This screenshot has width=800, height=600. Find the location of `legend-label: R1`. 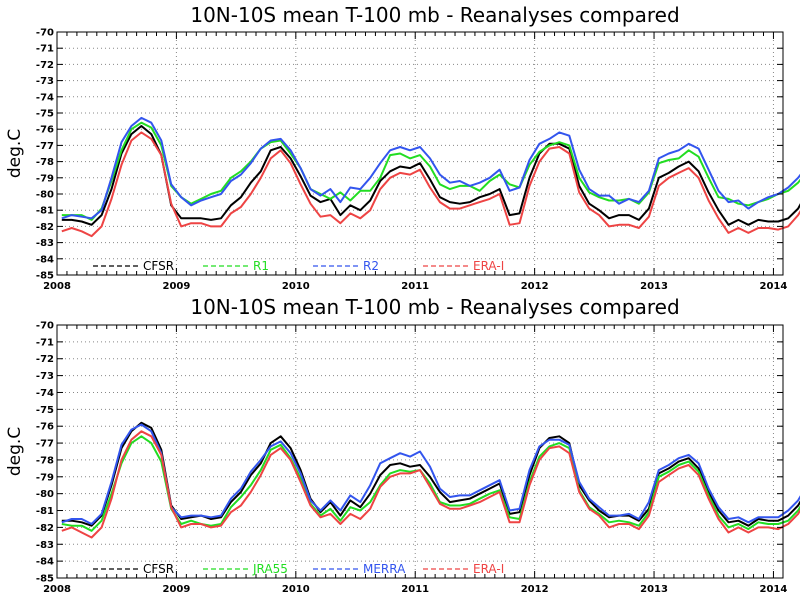

legend-label: R1 is located at coordinates (261, 266).